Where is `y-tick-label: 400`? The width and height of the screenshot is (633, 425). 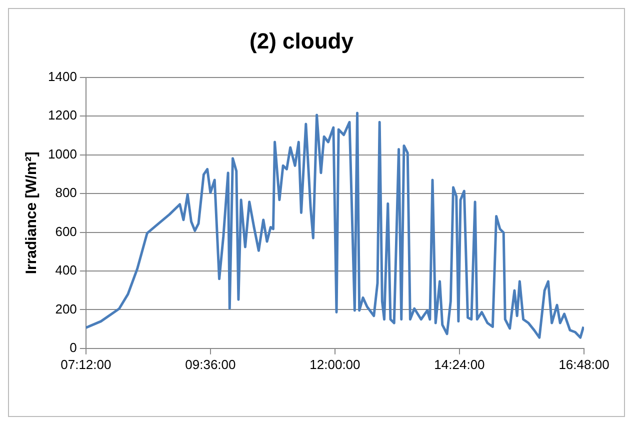
y-tick-label: 400 is located at coordinates (66, 270).